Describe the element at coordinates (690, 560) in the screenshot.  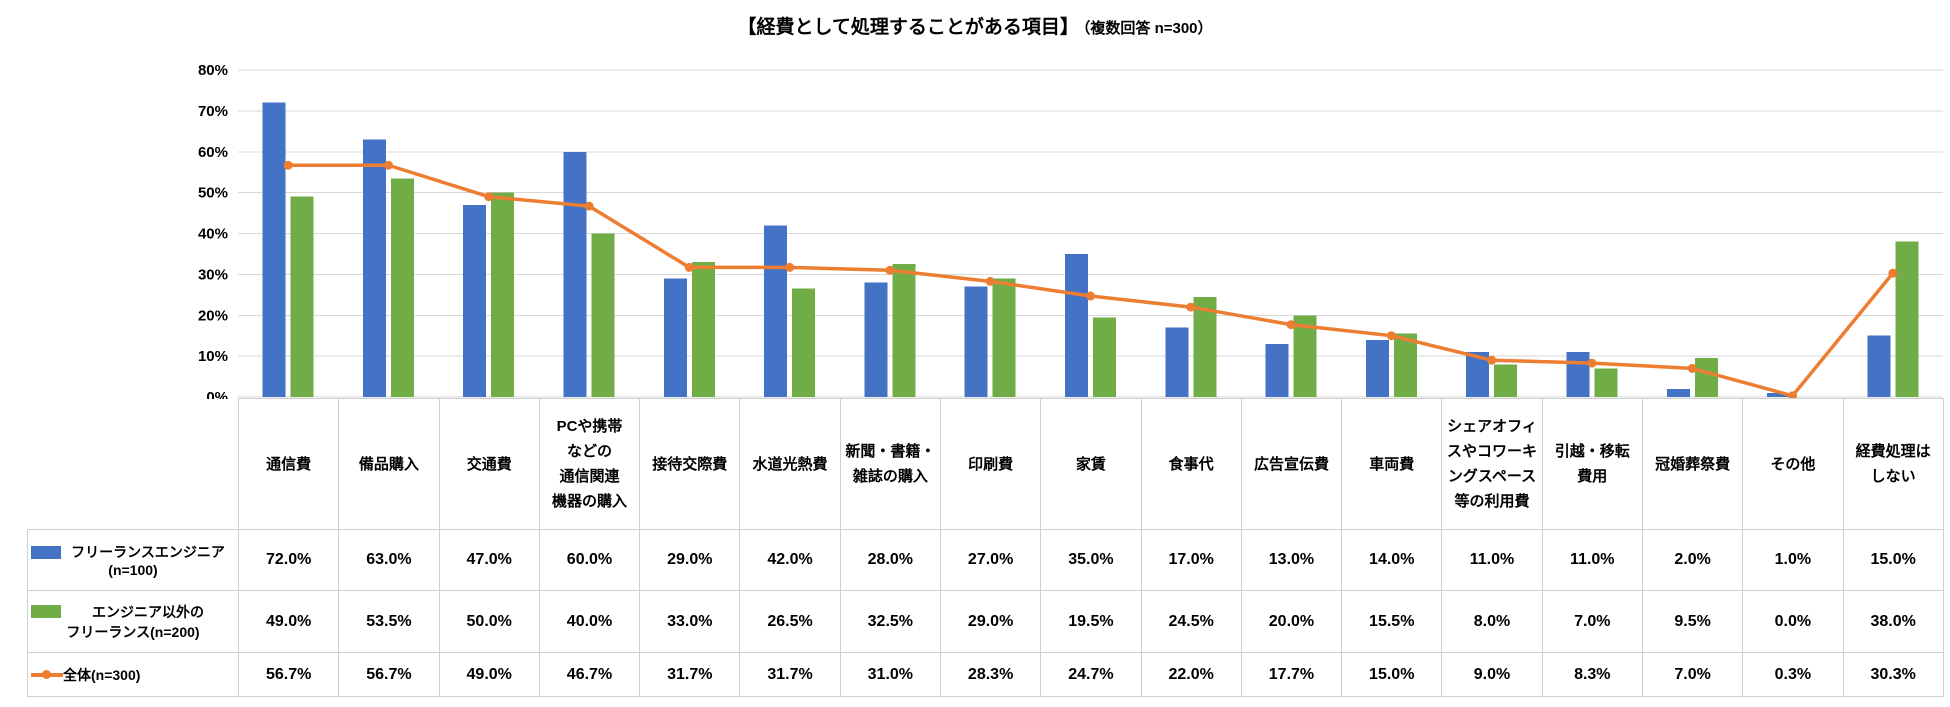
I see `value-cell: 29.0%` at that location.